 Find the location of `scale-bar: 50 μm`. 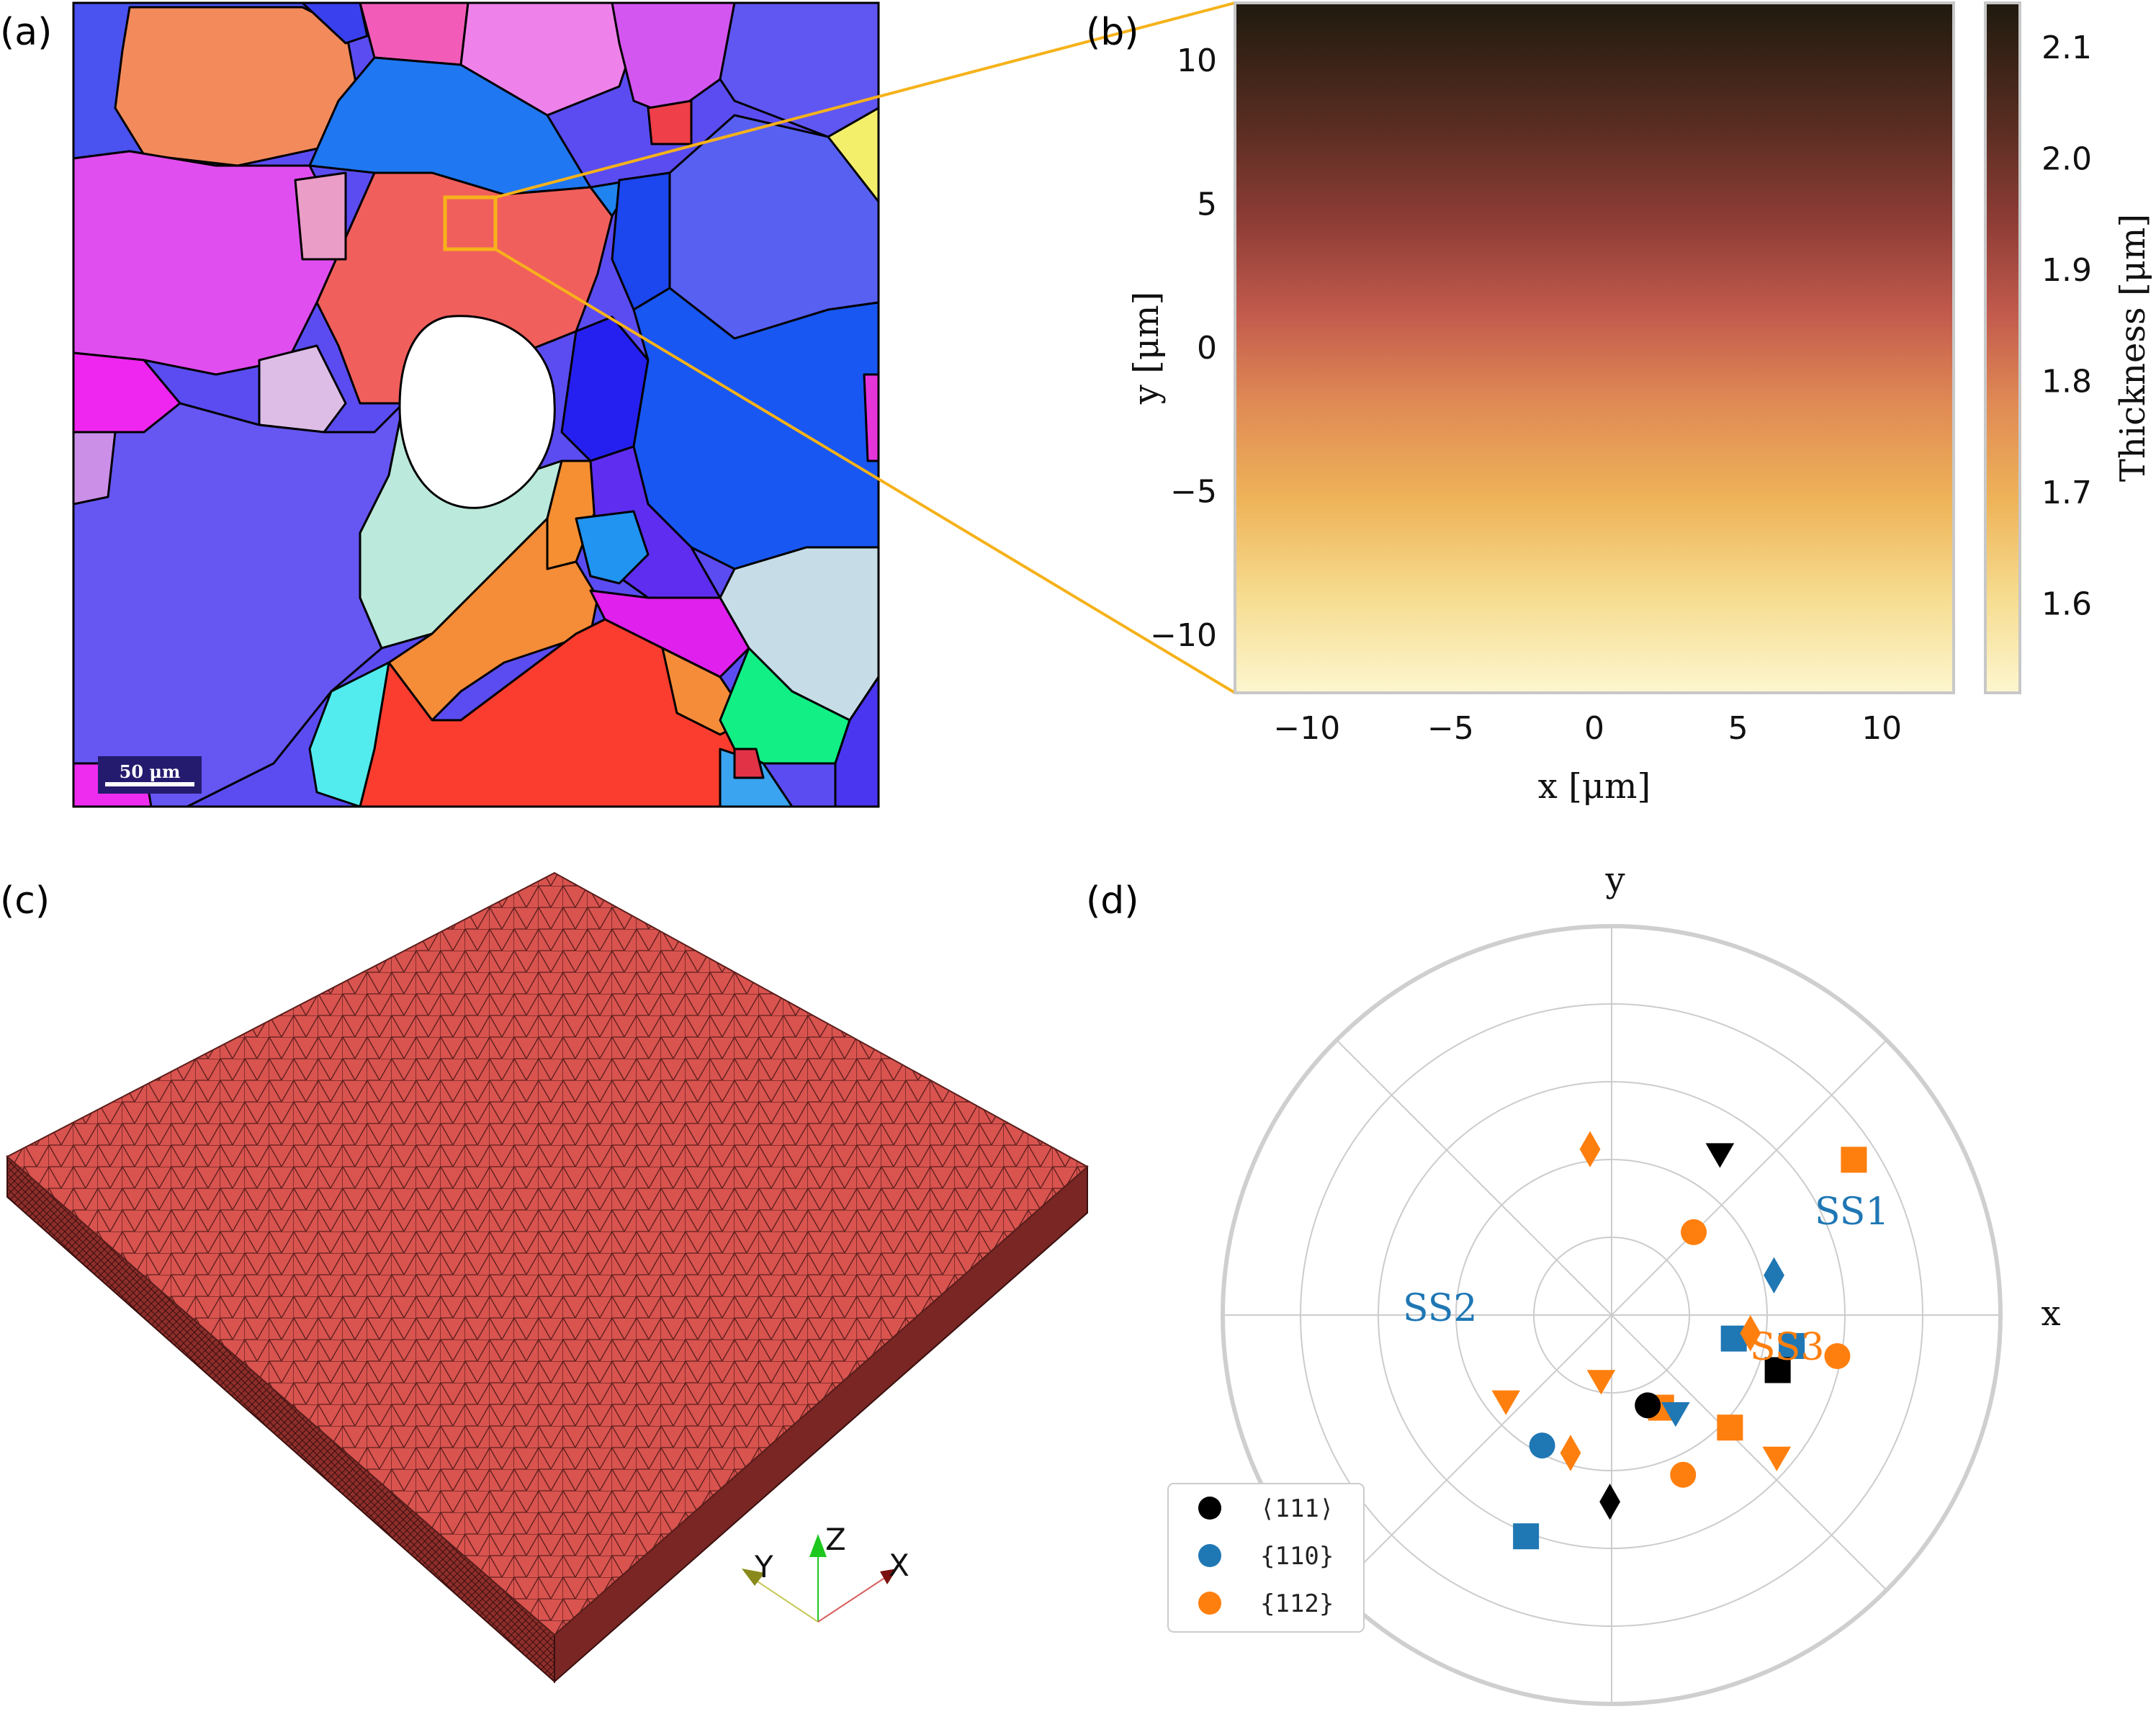

scale-bar: 50 μm is located at coordinates (150, 775).